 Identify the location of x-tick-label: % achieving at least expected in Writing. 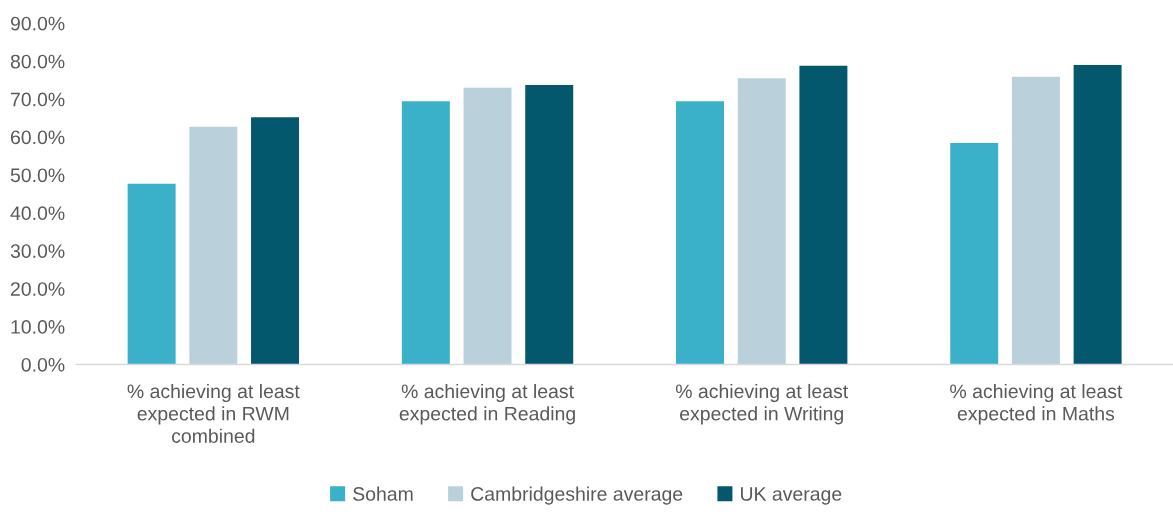
(762, 404).